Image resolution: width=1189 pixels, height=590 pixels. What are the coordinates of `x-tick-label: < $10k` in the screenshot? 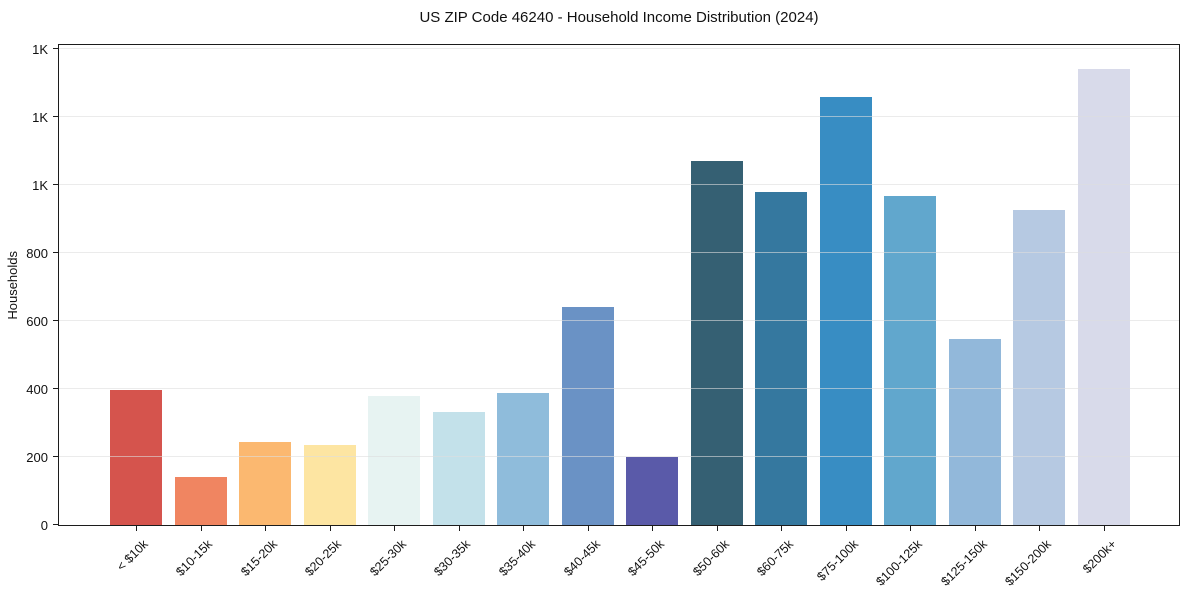 It's located at (132, 555).